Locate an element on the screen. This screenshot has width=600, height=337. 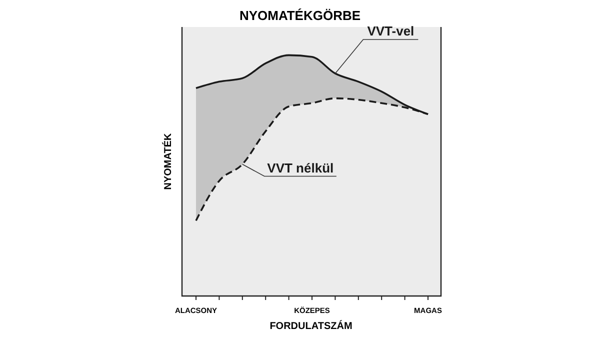
text: VVT-vel is located at coordinates (390, 30).